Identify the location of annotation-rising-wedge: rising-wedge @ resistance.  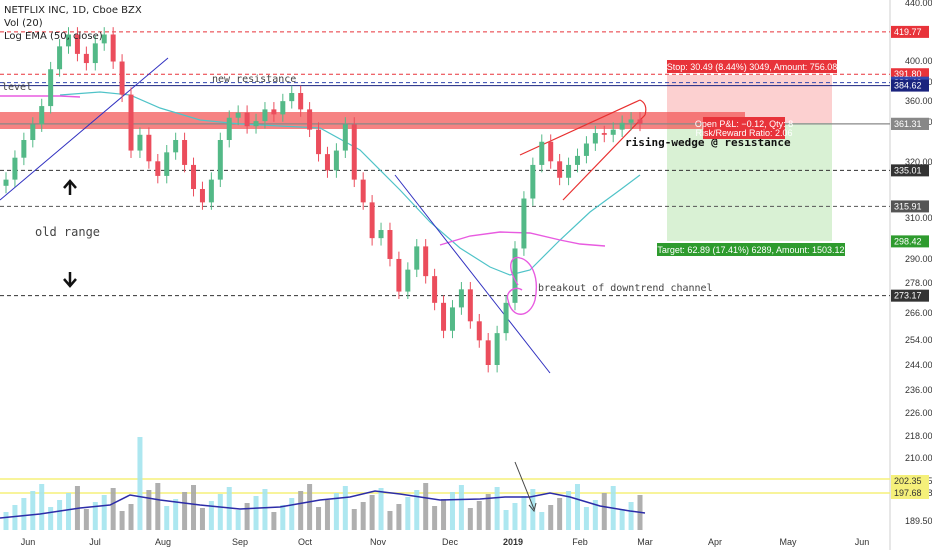
(708, 142).